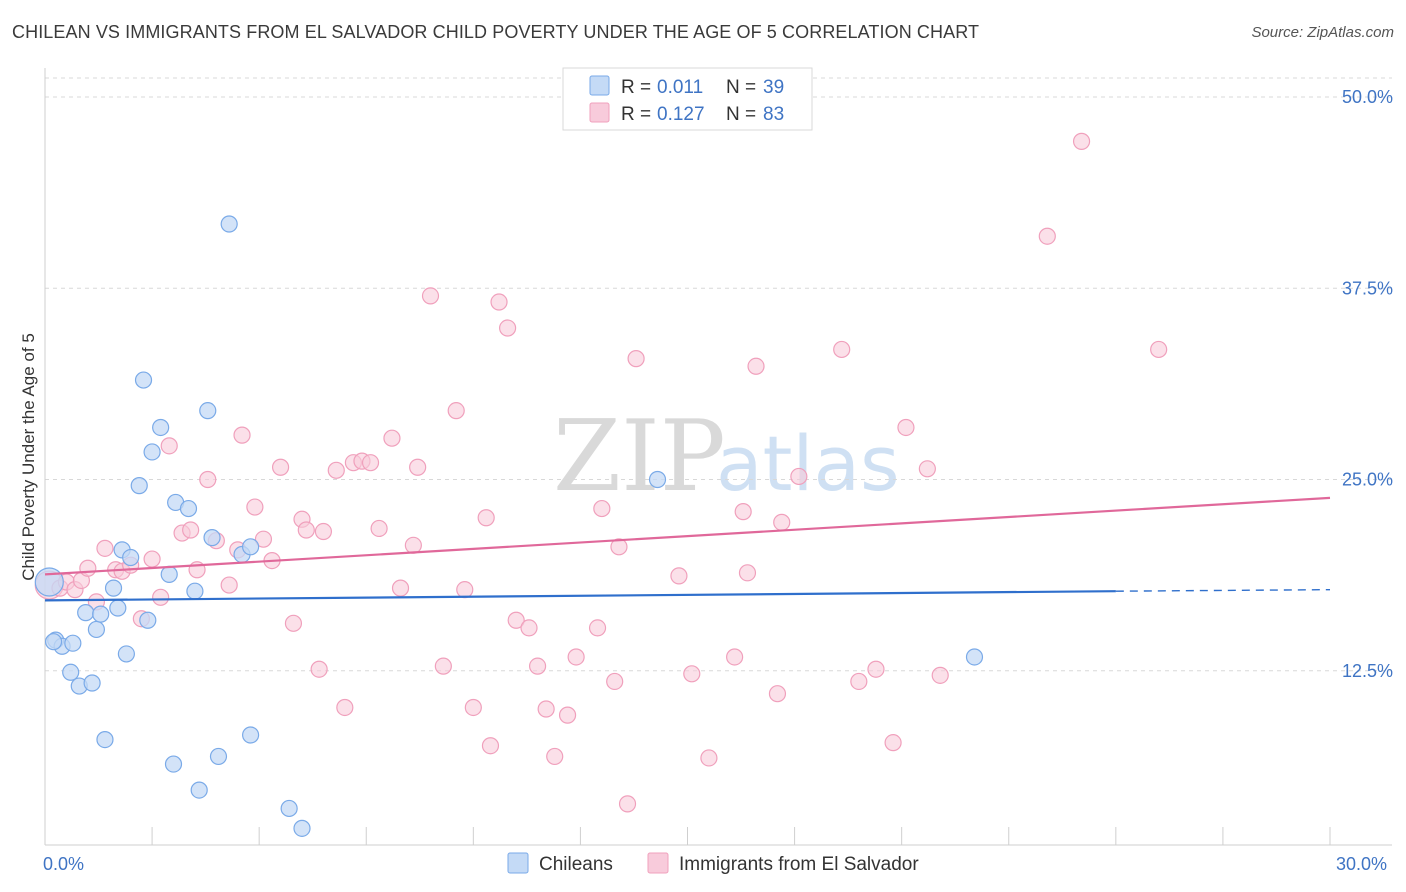 This screenshot has height=892, width=1406. I want to click on legend-n-label-chileans: N =, so click(741, 87).